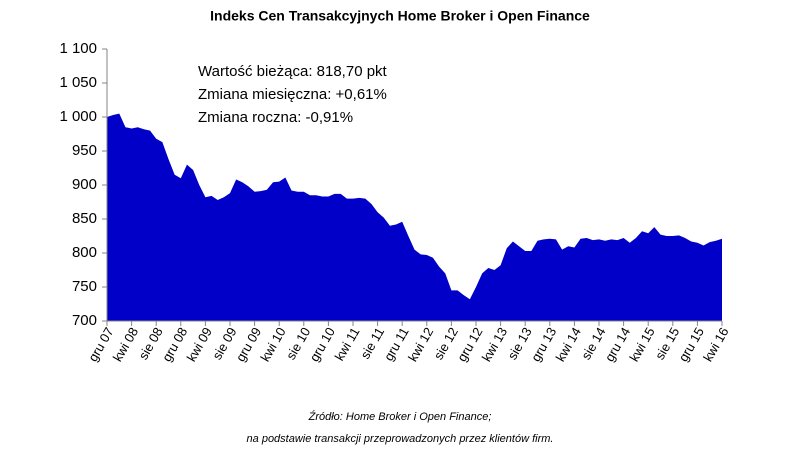 The width and height of the screenshot is (805, 466). What do you see at coordinates (84, 150) in the screenshot?
I see `y-tick-label: 950` at bounding box center [84, 150].